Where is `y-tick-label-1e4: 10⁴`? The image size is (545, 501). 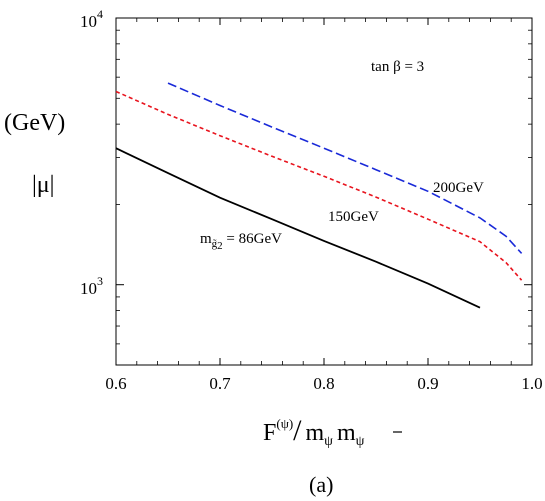 y-tick-label-1e4: 10⁴ is located at coordinates (91, 19).